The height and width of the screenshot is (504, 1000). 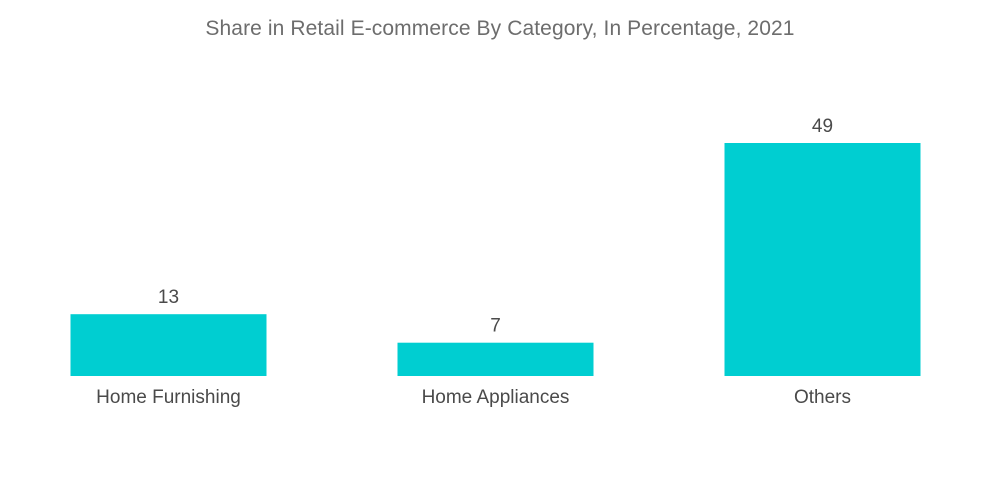 What do you see at coordinates (822, 126) in the screenshot?
I see `data-label-3: 49` at bounding box center [822, 126].